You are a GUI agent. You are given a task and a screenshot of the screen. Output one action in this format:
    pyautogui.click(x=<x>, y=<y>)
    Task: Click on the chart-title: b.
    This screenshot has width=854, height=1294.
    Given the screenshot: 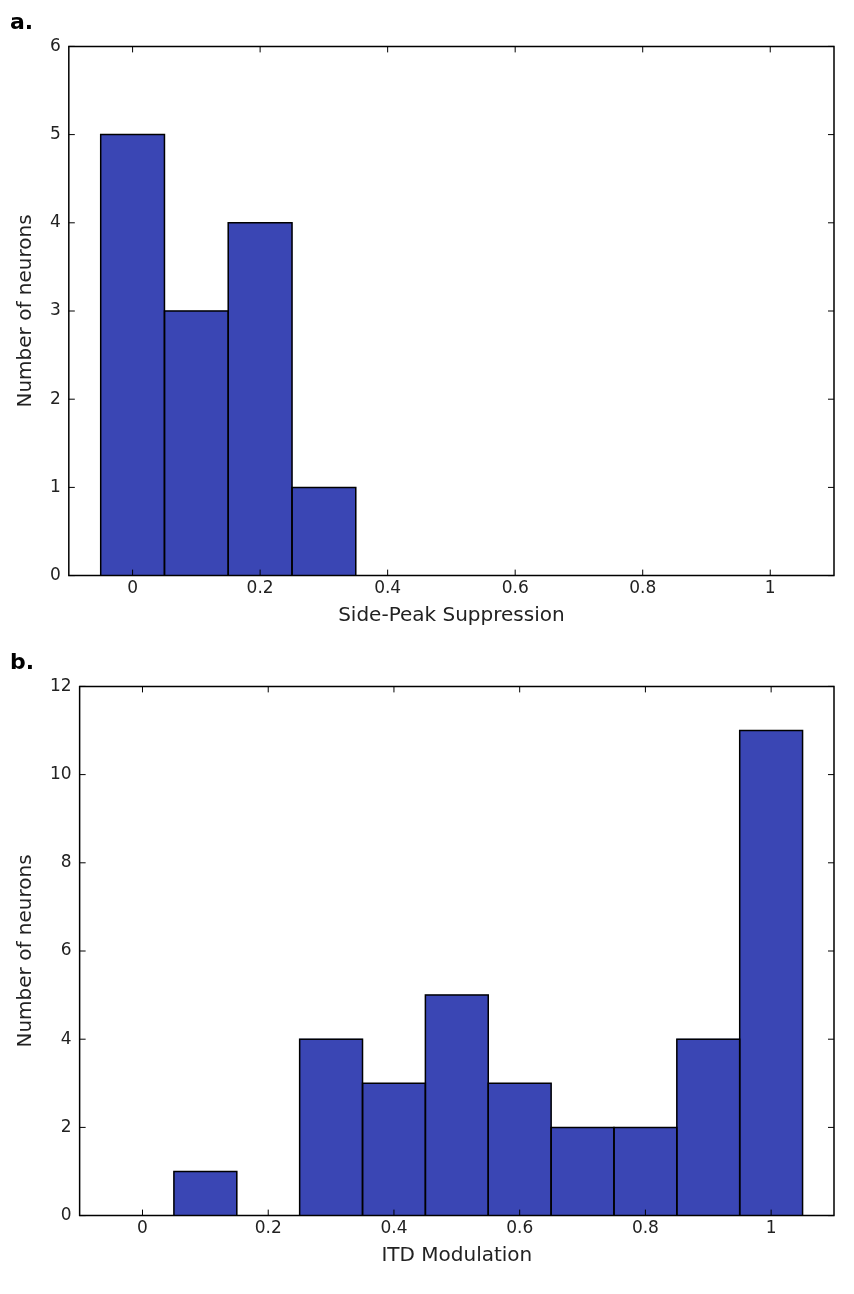 What is the action you would take?
    pyautogui.click(x=22, y=661)
    